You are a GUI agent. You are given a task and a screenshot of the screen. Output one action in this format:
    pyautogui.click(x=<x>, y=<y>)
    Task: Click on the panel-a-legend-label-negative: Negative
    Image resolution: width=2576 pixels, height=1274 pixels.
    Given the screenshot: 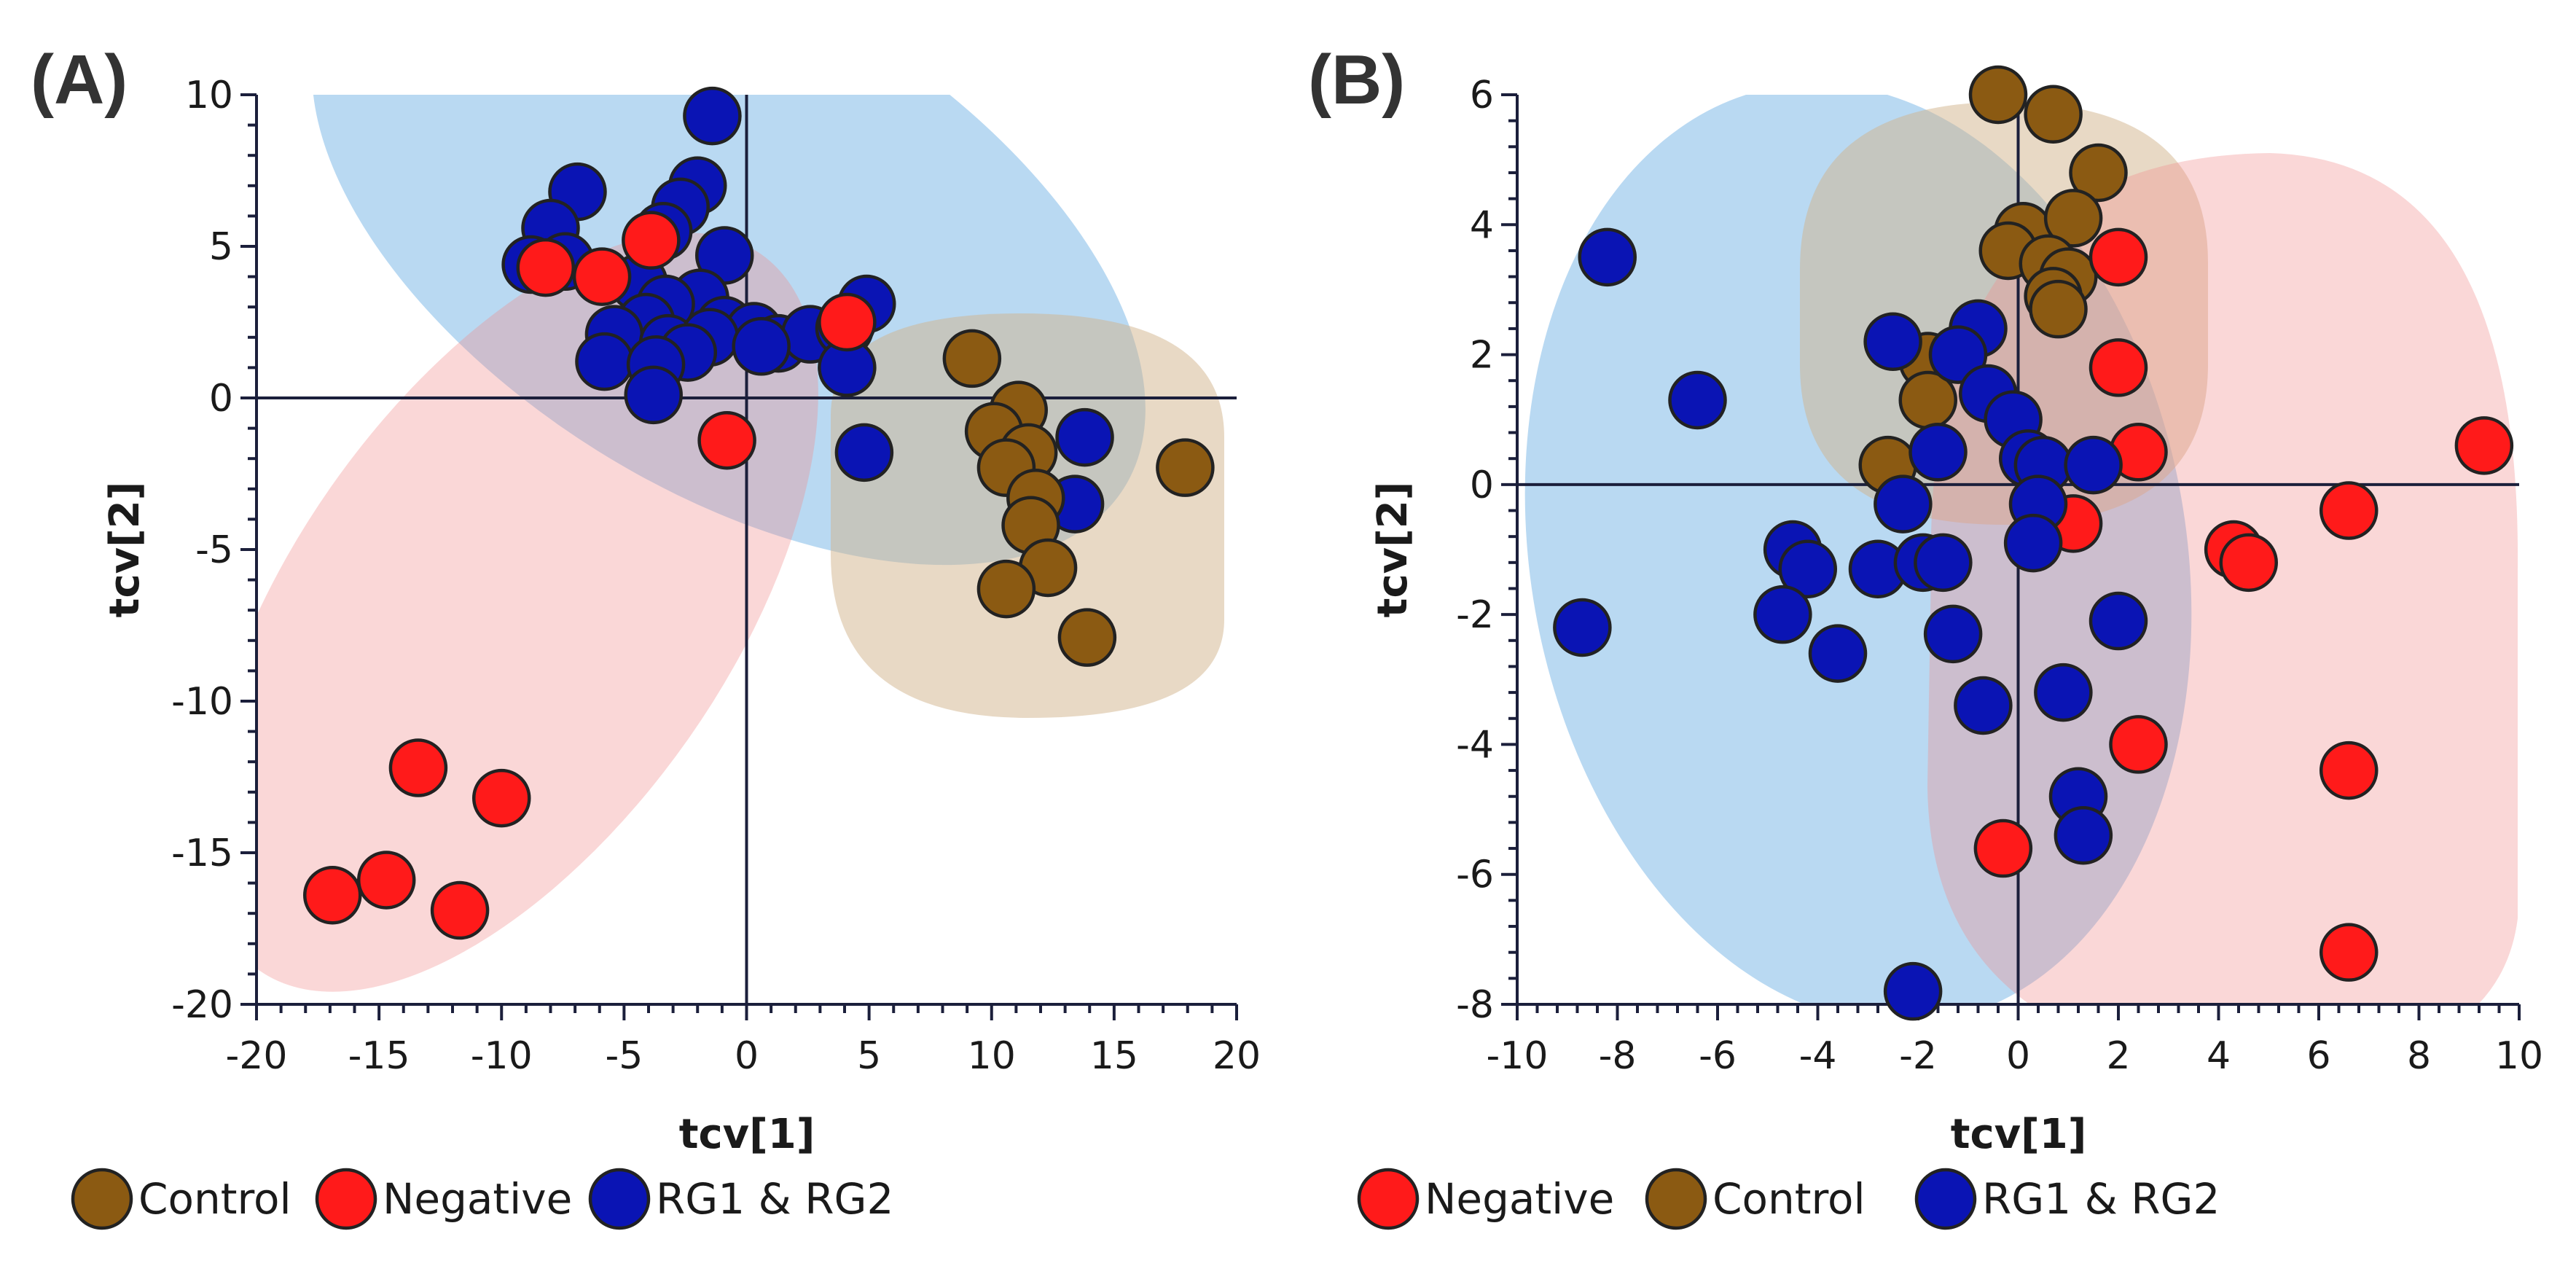 What is the action you would take?
    pyautogui.click(x=477, y=1199)
    